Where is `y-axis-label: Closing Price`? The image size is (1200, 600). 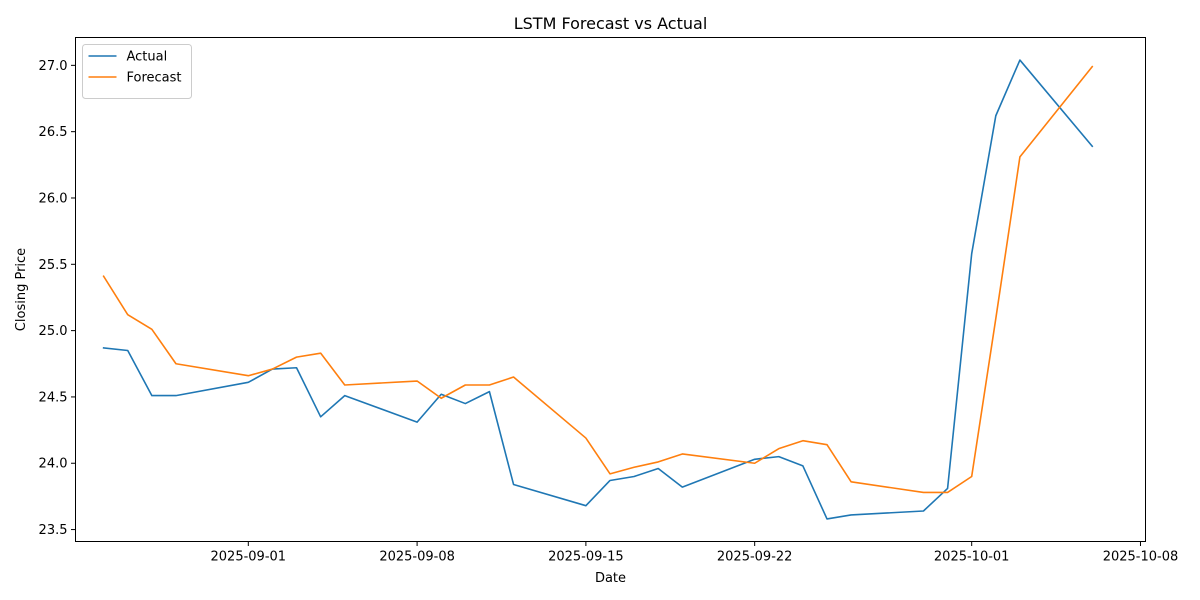
y-axis-label: Closing Price is located at coordinates (21, 289).